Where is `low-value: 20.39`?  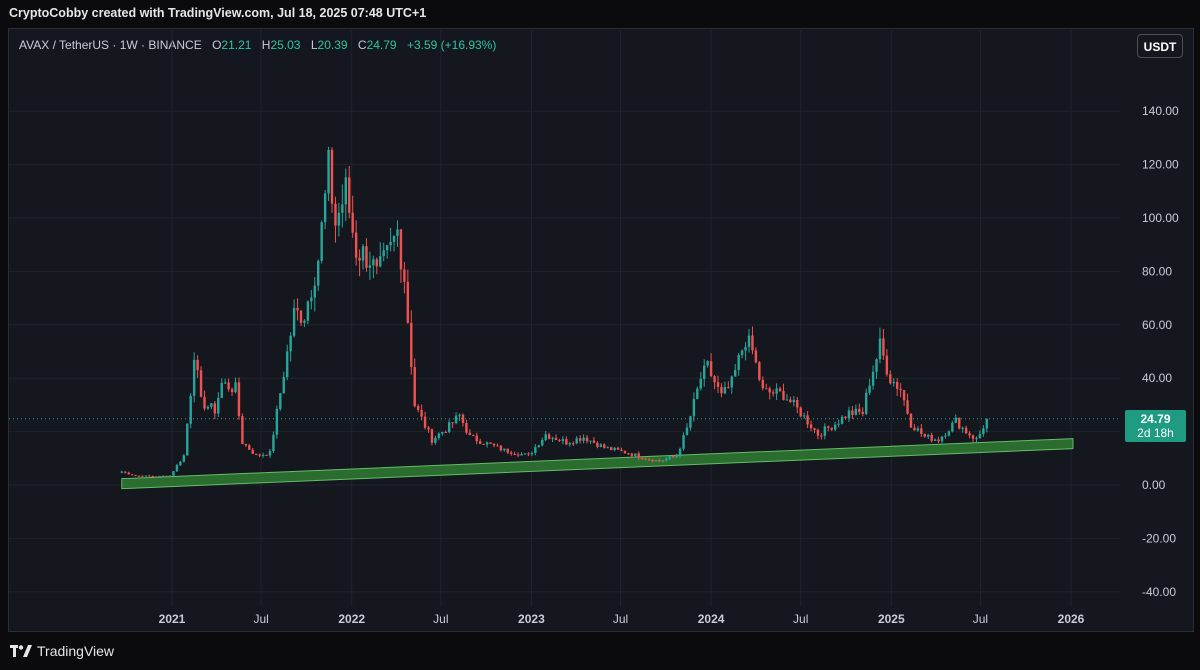
low-value: 20.39 is located at coordinates (332, 45).